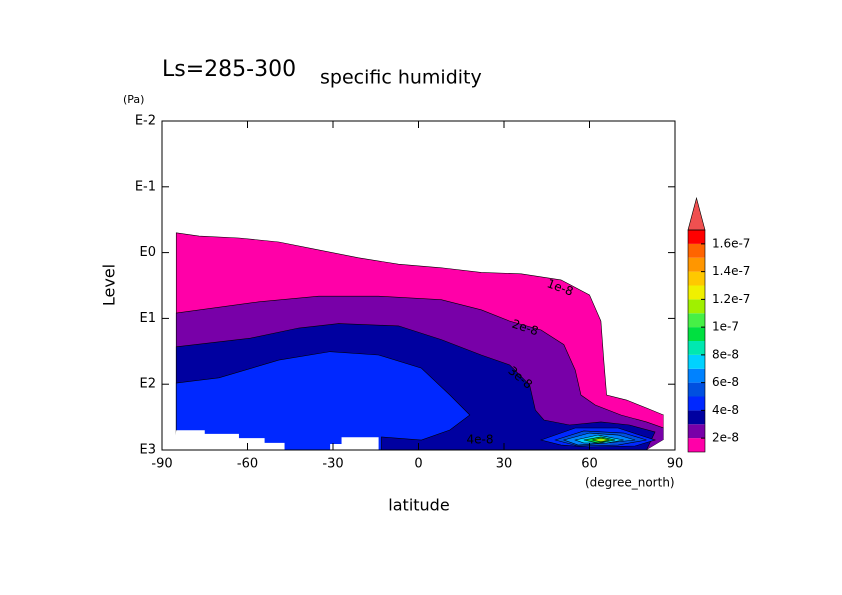  I want to click on y-tick-label: E-1, so click(145, 186).